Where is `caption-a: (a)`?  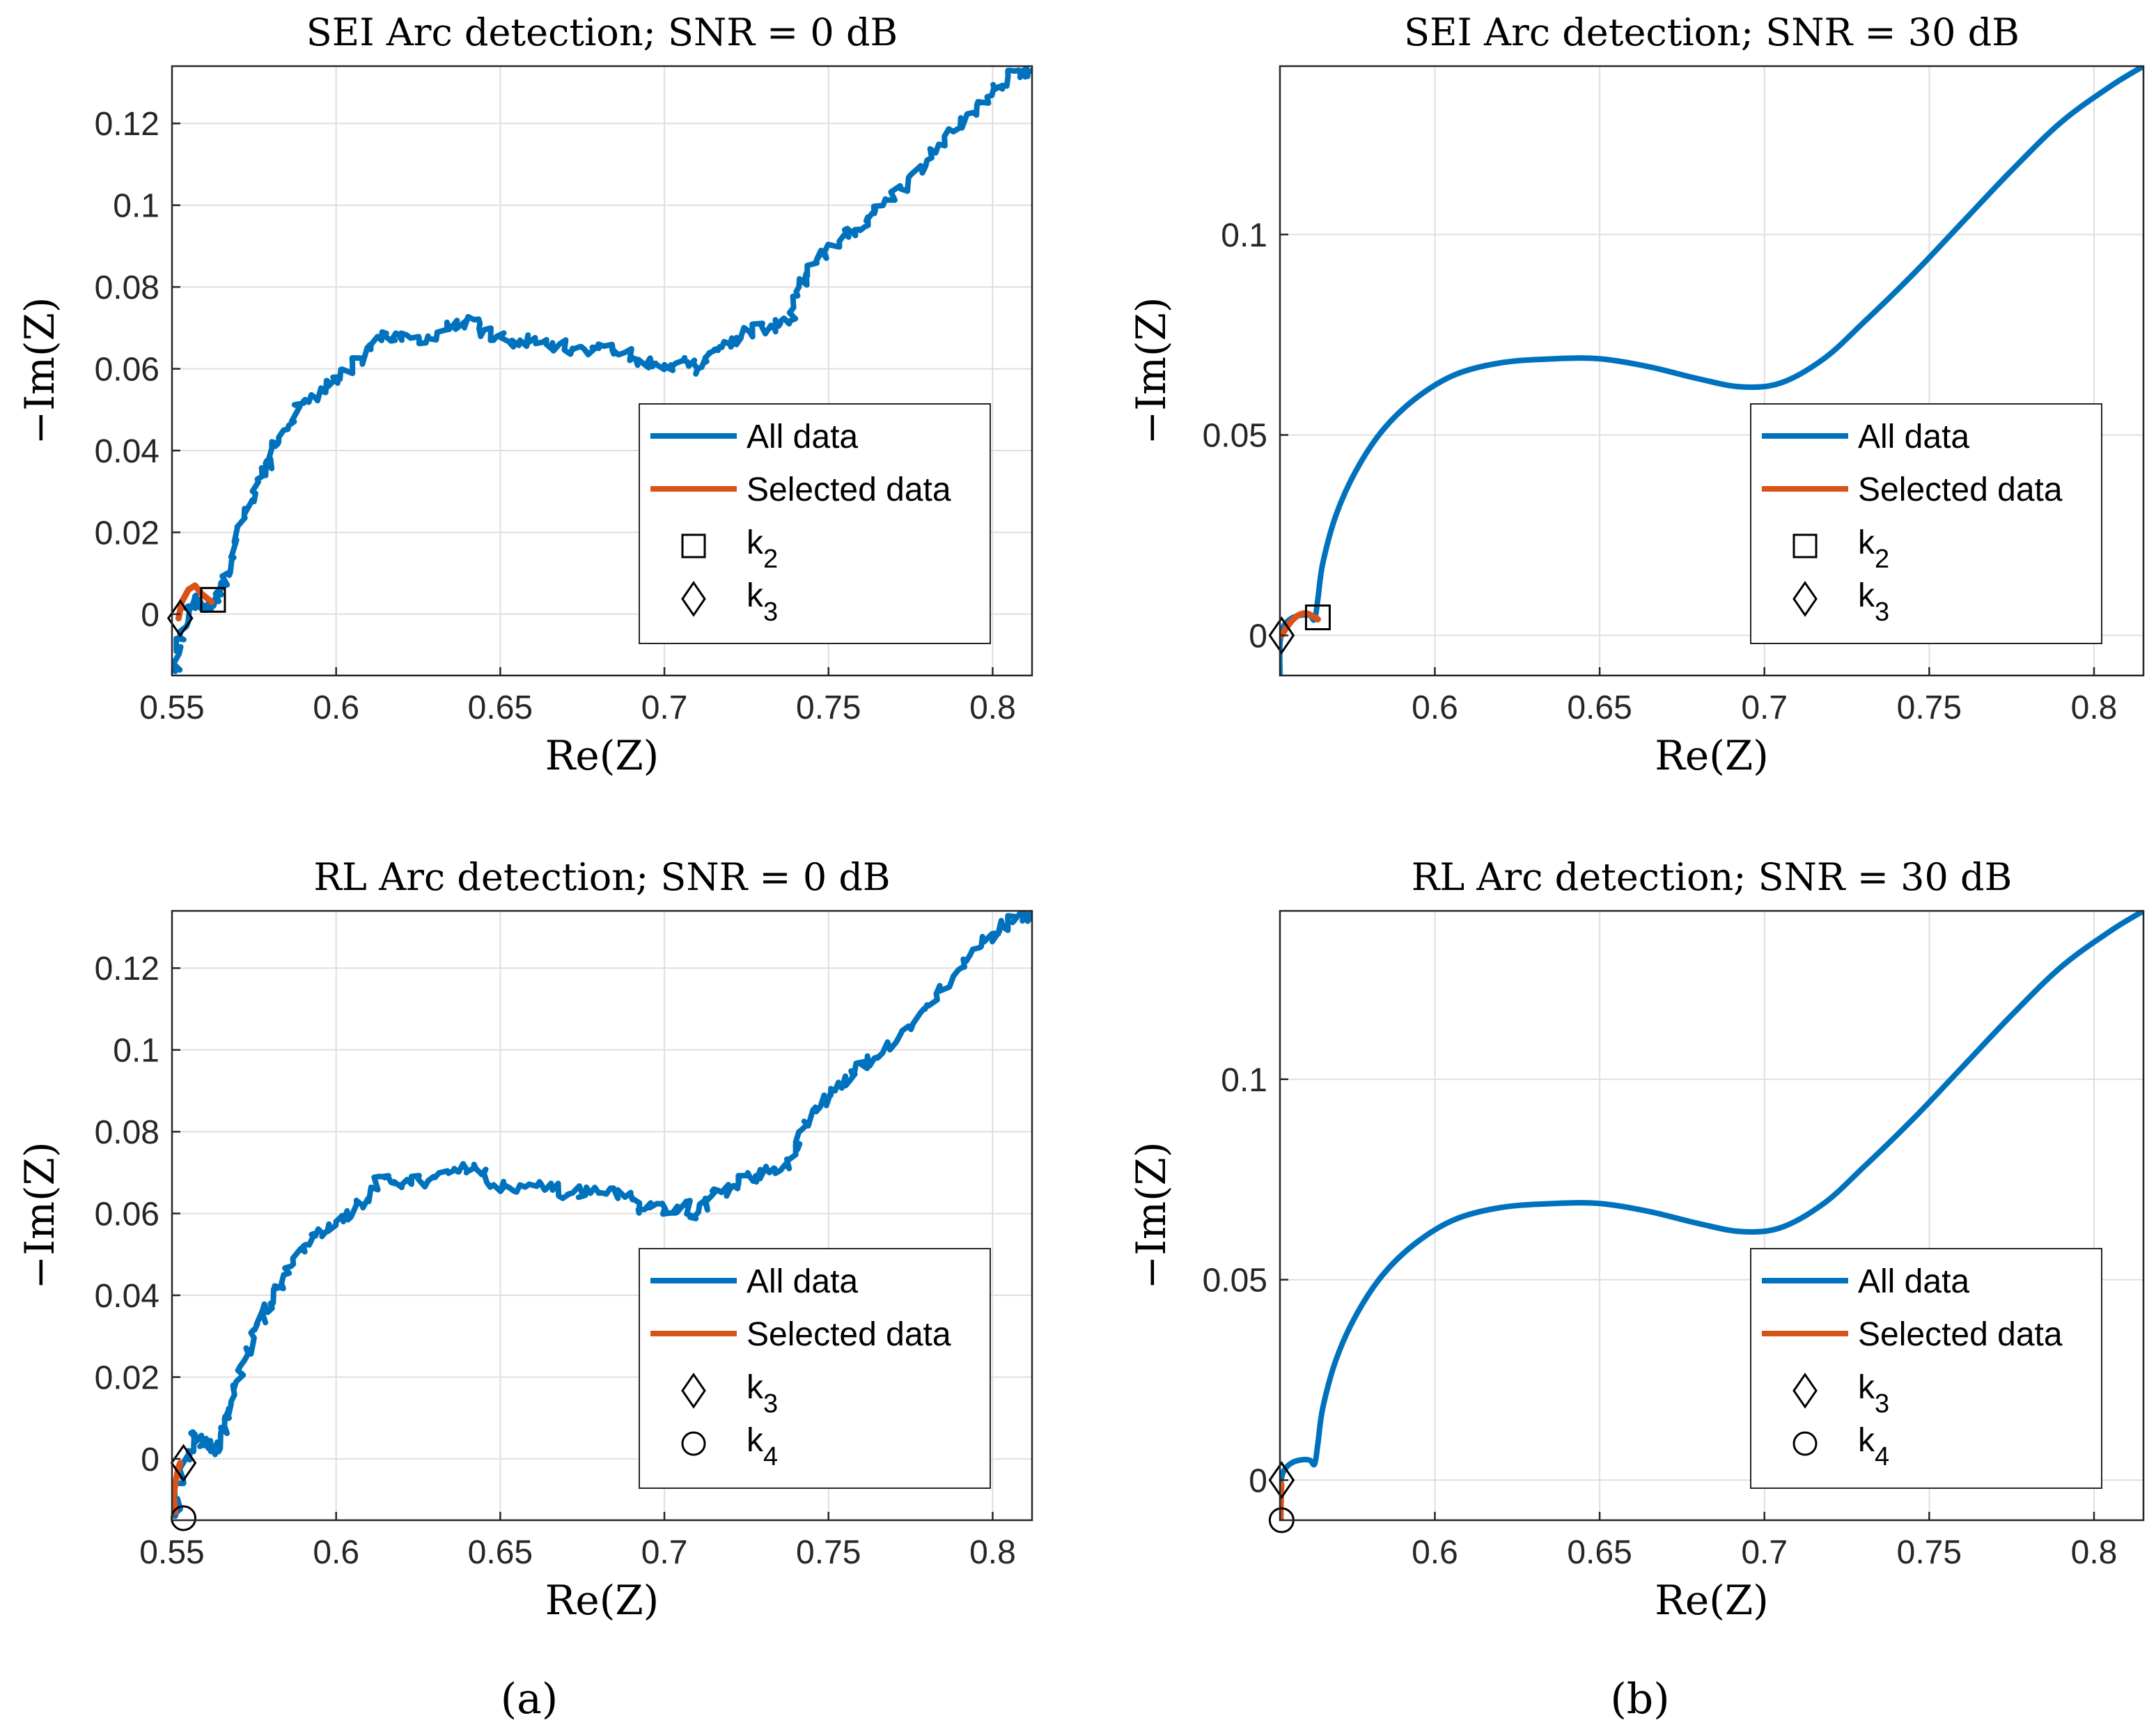 caption-a: (a) is located at coordinates (529, 1699).